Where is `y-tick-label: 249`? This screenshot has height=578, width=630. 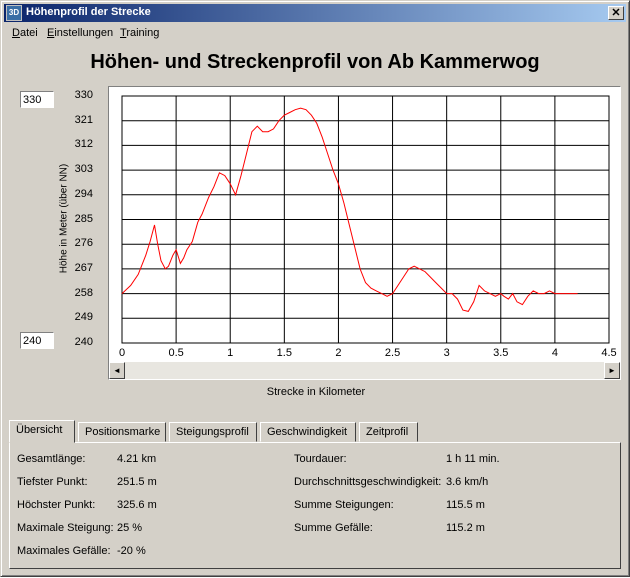 y-tick-label: 249 is located at coordinates (83, 317).